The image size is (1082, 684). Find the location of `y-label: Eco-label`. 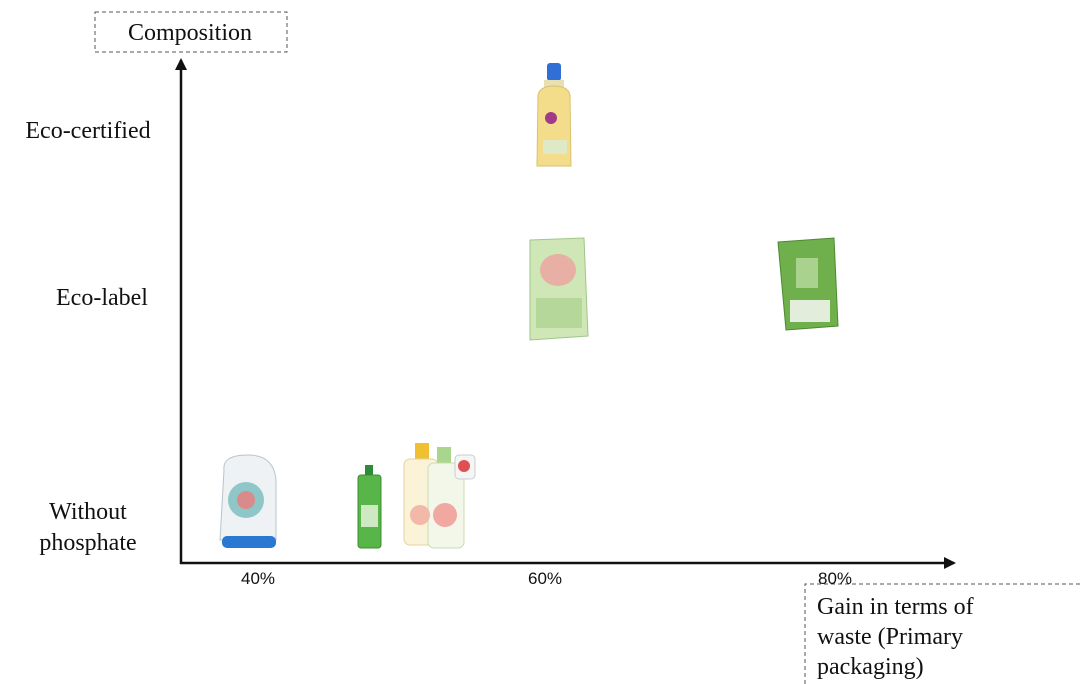

y-label: Eco-label is located at coordinates (102, 298).